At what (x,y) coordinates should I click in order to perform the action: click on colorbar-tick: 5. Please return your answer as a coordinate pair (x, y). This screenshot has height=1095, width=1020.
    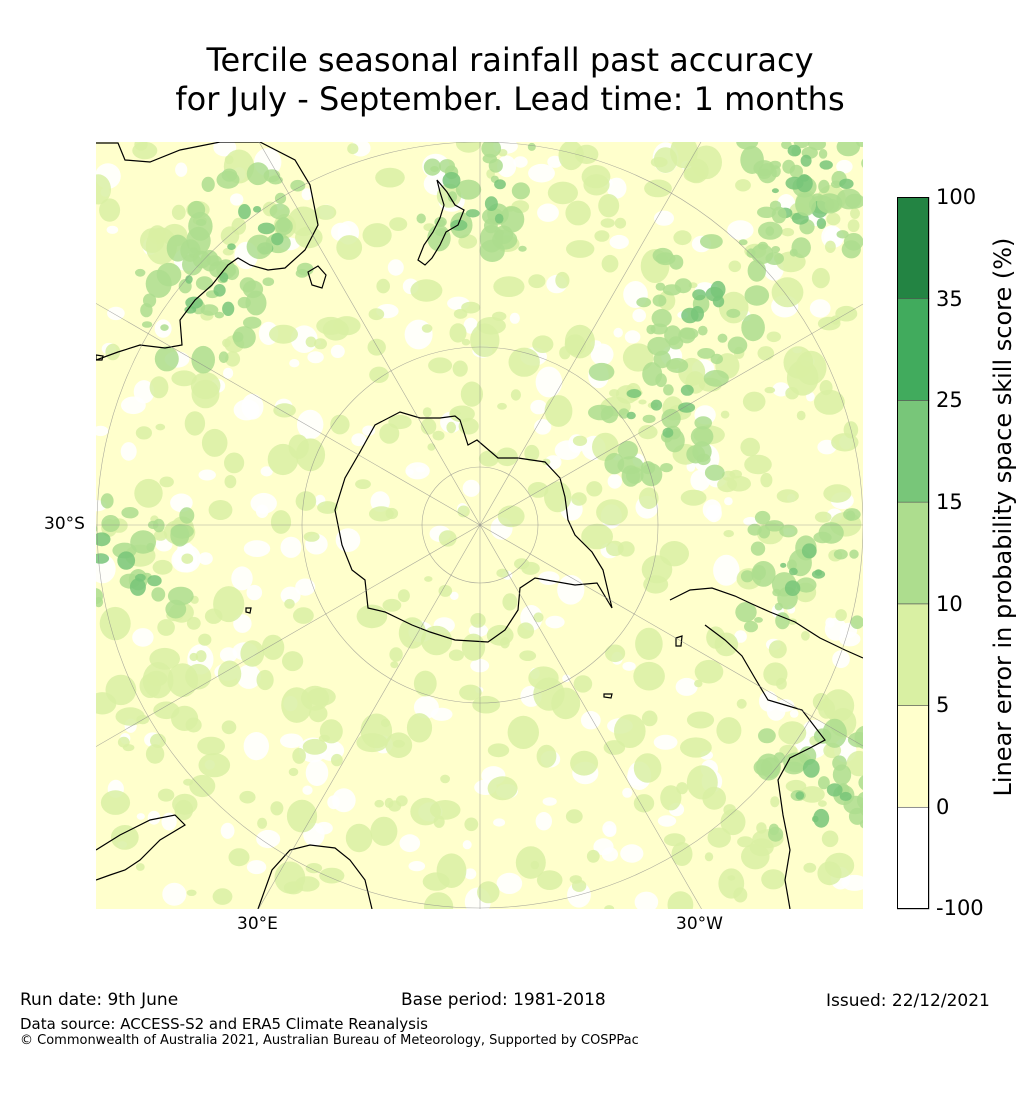
    Looking at the image, I should click on (943, 705).